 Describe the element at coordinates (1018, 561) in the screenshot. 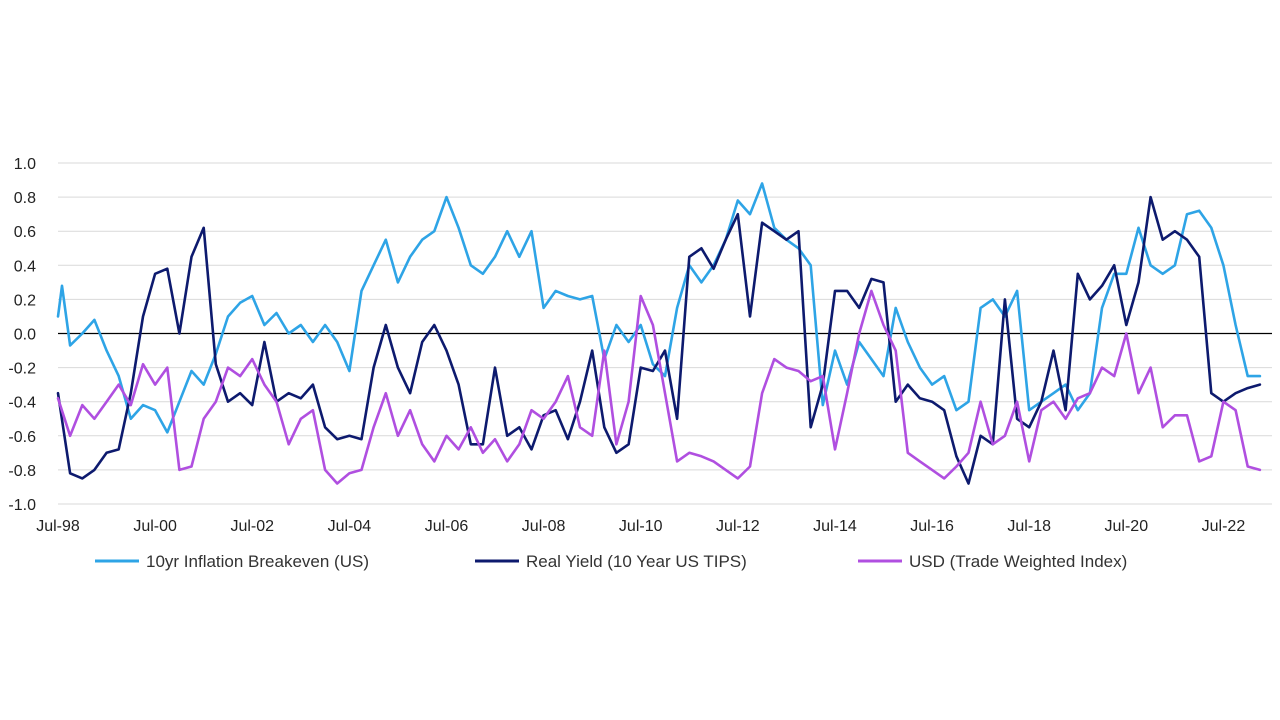

I see `legend-label: USD (Trade Weighted Index)` at that location.